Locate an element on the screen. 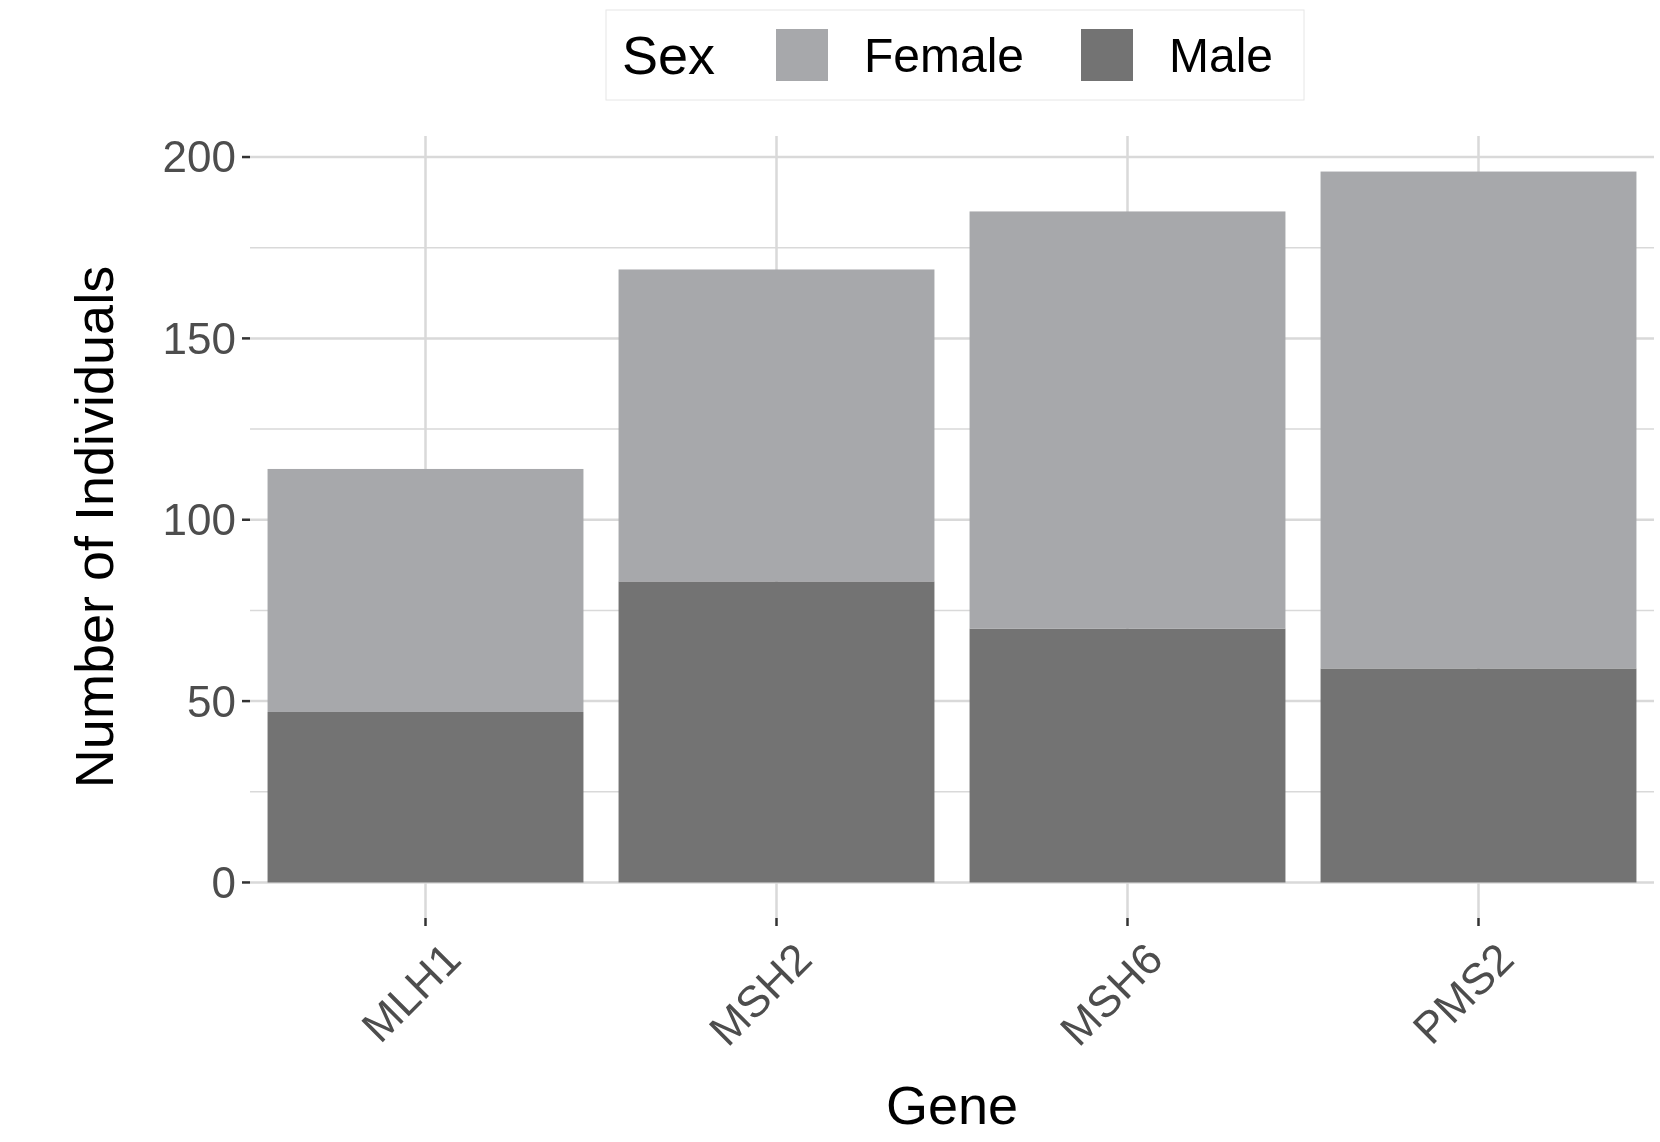 The image size is (1660, 1142). y-tick-label: 0 is located at coordinates (223, 882).